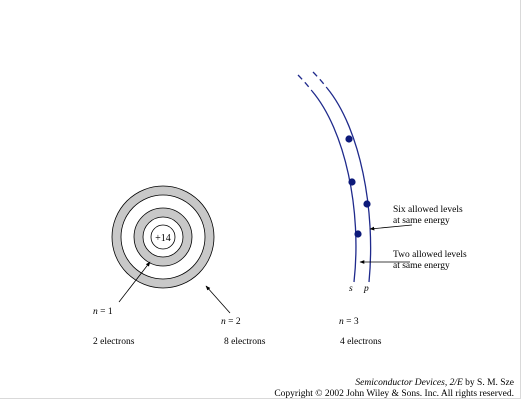  What do you see at coordinates (103, 312) in the screenshot?
I see `shell-label-n1: n = 1` at bounding box center [103, 312].